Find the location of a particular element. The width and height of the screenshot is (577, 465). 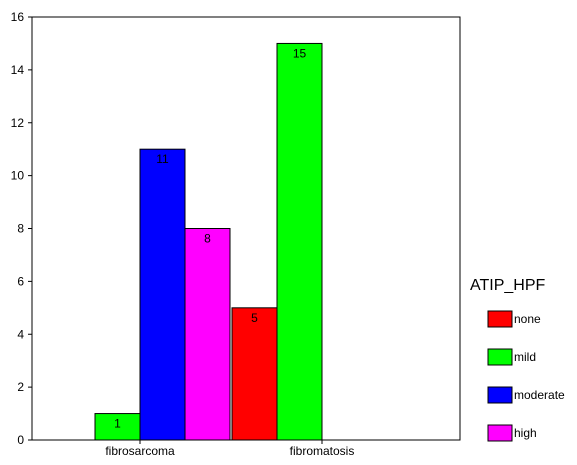

data-label-high-fibrosarcoma: 8 is located at coordinates (207, 239).